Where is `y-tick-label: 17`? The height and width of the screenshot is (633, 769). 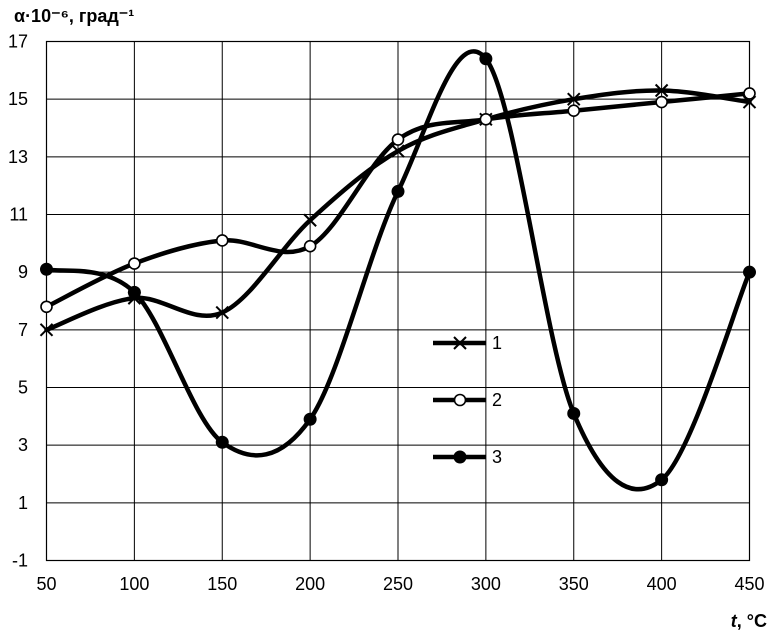
y-tick-label: 17 is located at coordinates (18, 42).